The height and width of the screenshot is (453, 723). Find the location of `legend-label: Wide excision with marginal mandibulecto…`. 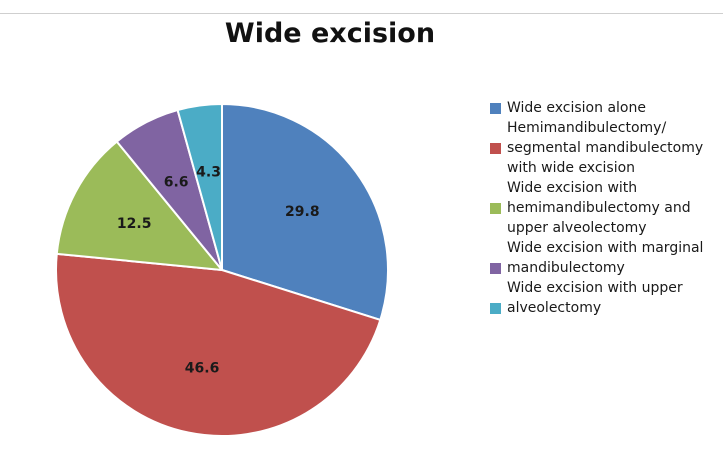

legend-label: Wide excision with marginal mandibulecto… is located at coordinates (605, 258).